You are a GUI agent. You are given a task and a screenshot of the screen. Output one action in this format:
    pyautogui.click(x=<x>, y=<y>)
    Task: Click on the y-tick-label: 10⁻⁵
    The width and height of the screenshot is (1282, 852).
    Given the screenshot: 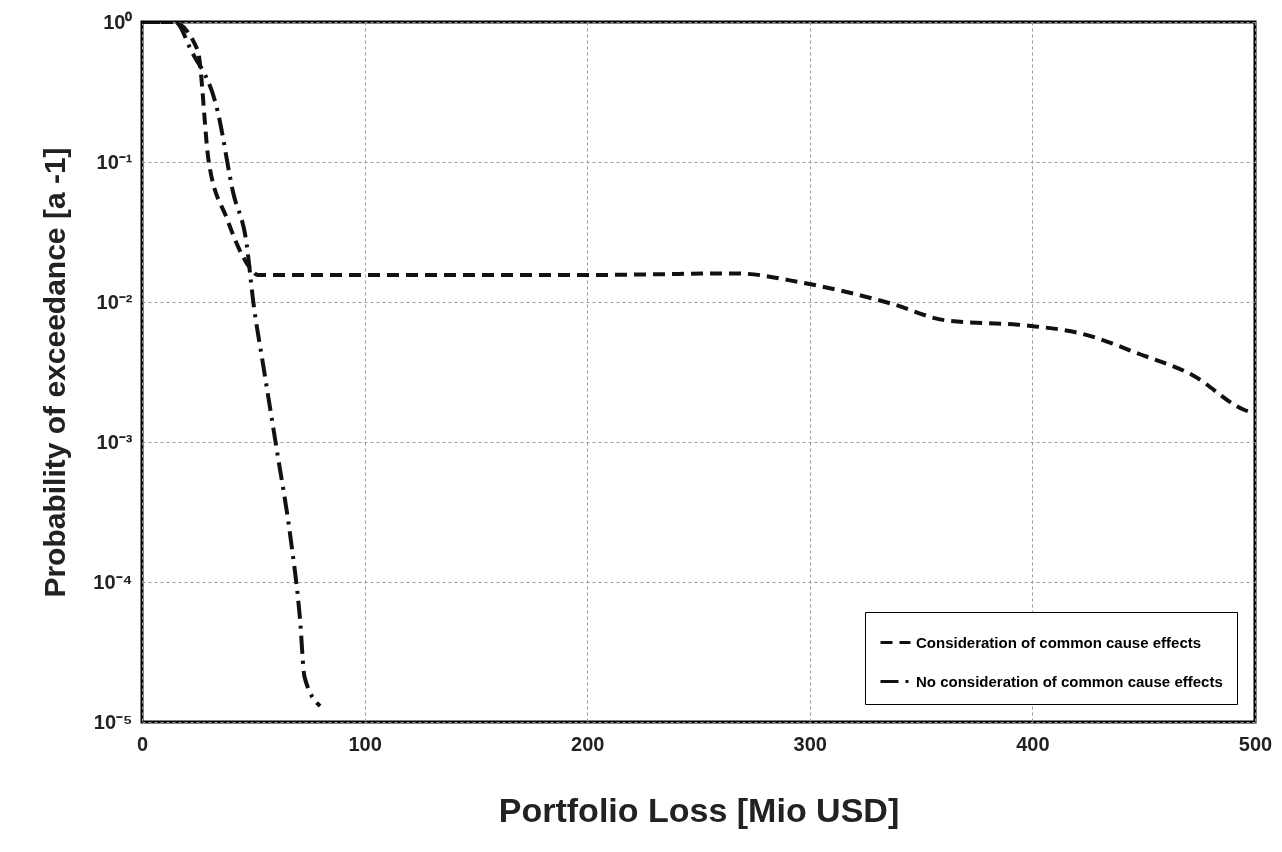 What is the action you would take?
    pyautogui.click(x=113, y=721)
    